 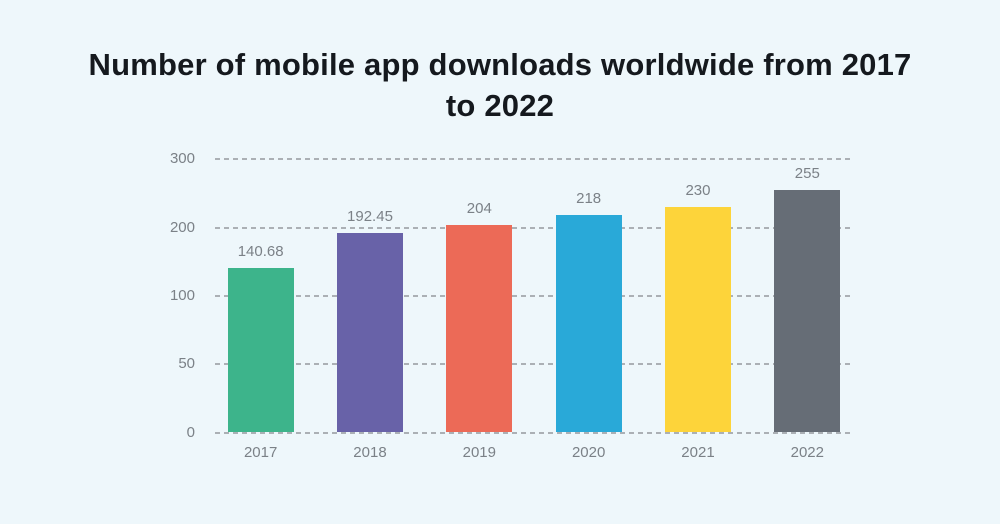 What do you see at coordinates (807, 452) in the screenshot?
I see `x-axis-label-2022: 2022` at bounding box center [807, 452].